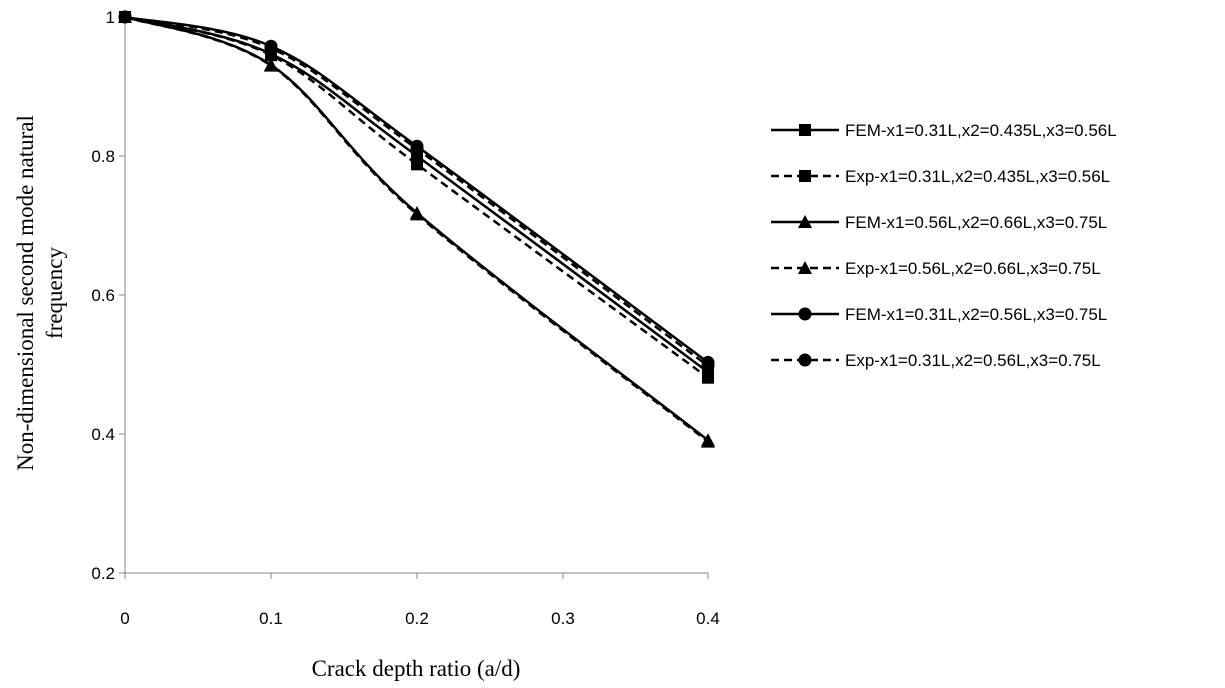 The image size is (1225, 688). I want to click on y-tick-label: 0.4, so click(103, 434).